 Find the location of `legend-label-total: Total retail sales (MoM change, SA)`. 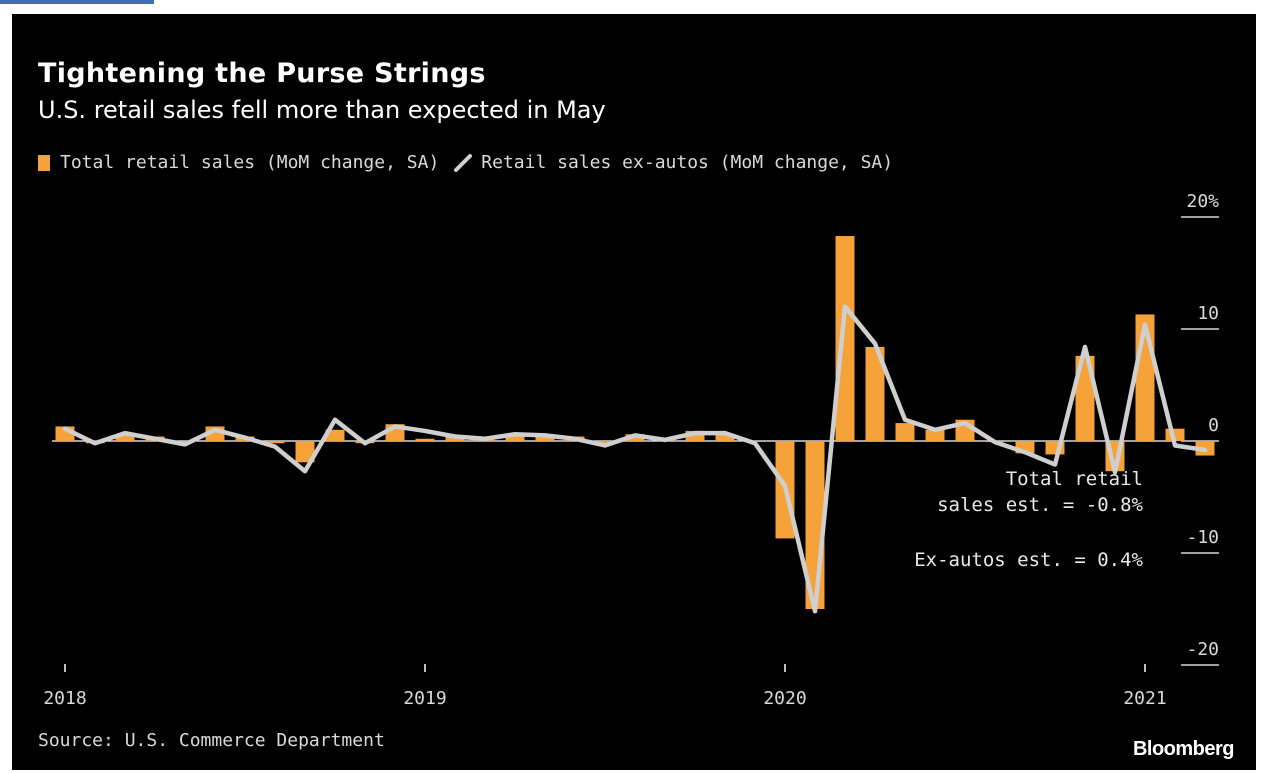

legend-label-total: Total retail sales (MoM change, SA) is located at coordinates (250, 162).